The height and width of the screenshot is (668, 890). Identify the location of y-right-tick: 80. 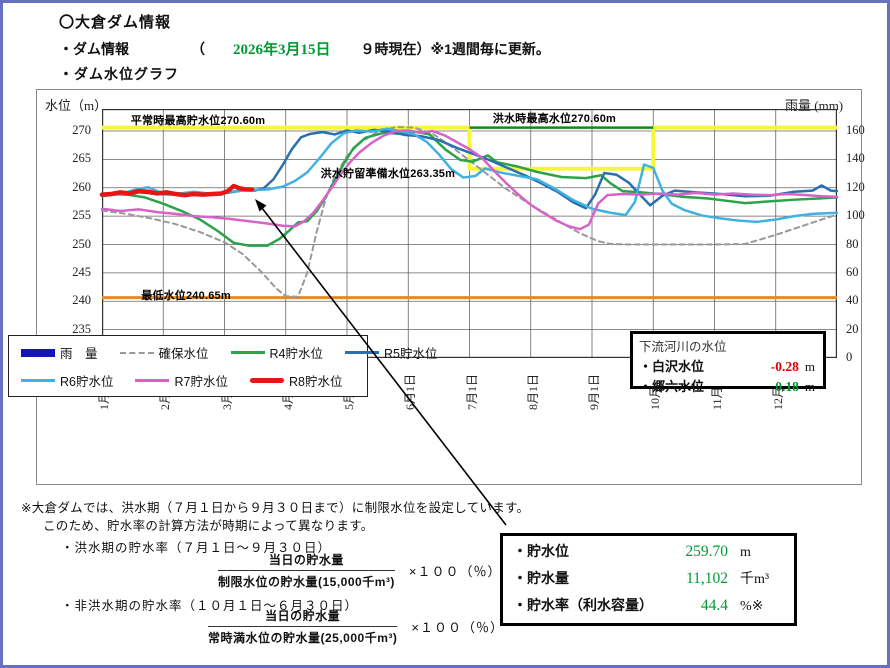
(852, 243).